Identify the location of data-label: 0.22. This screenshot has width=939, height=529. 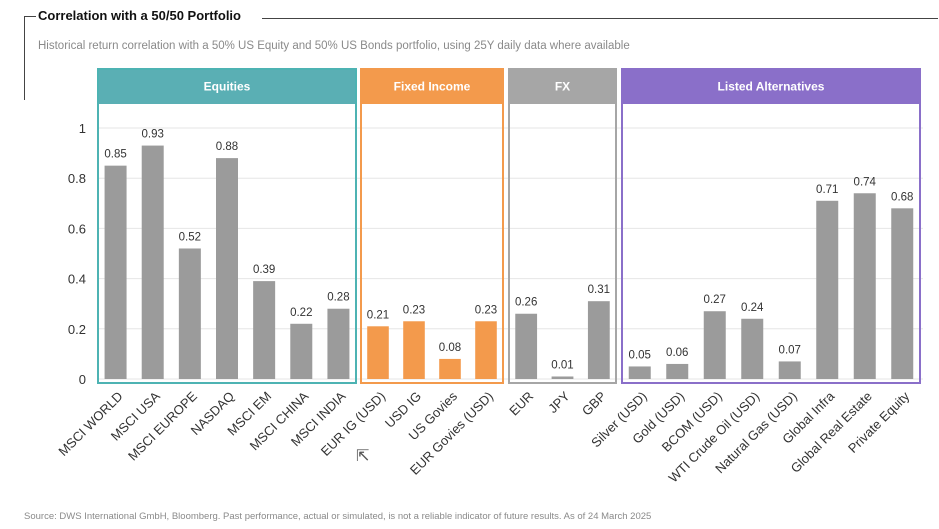
(301, 313).